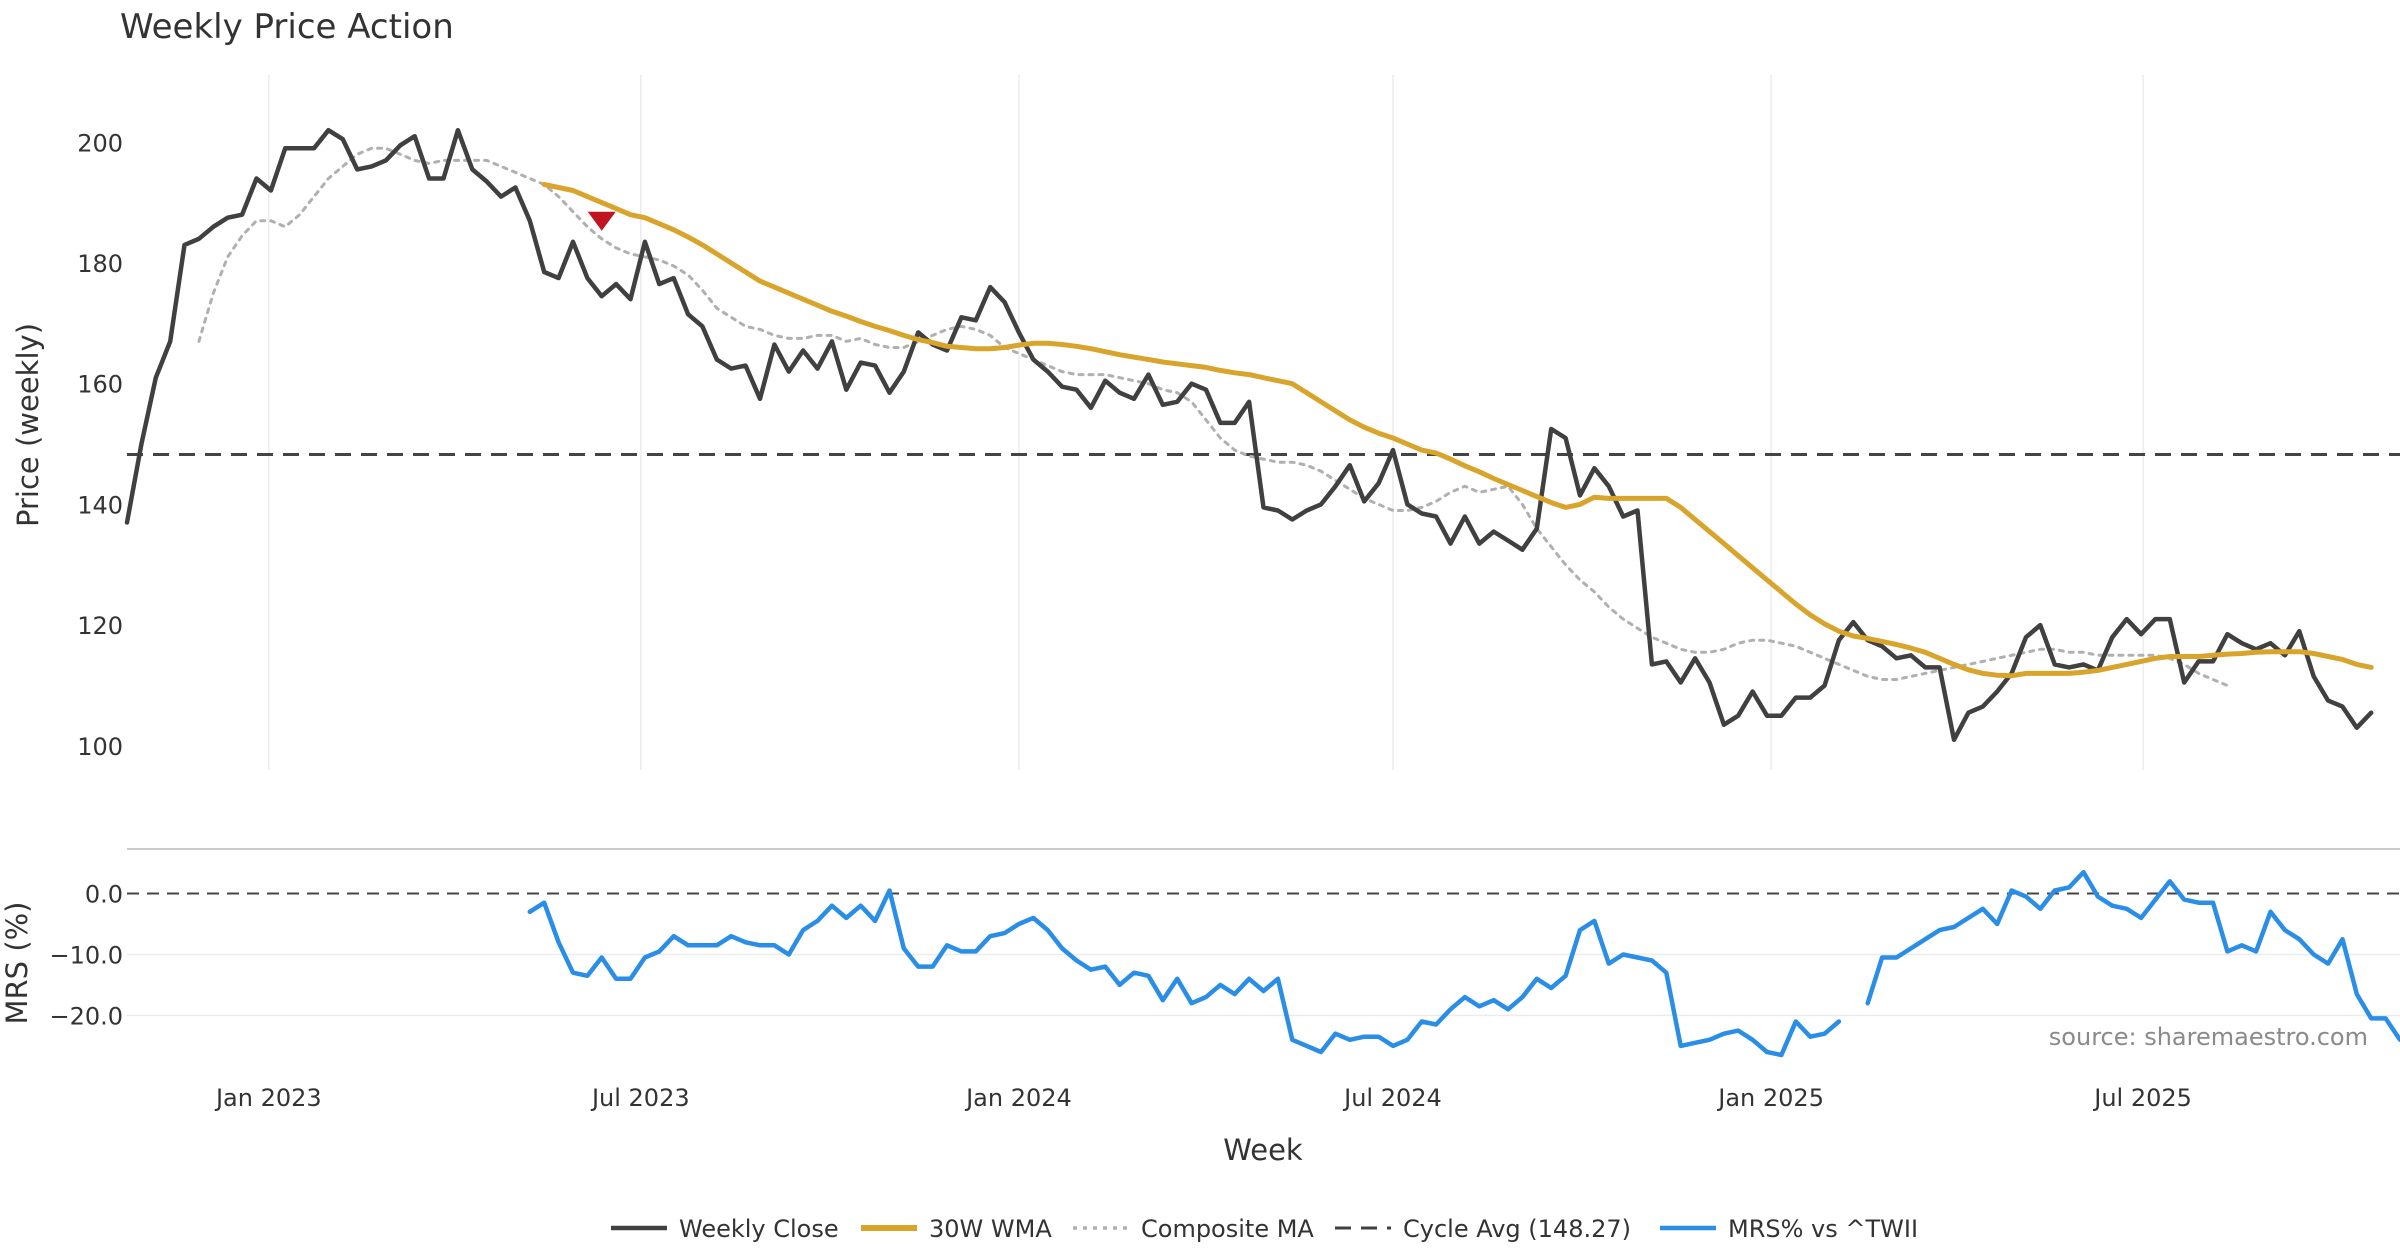 Image resolution: width=2400 pixels, height=1260 pixels. Describe the element at coordinates (86, 1016) in the screenshot. I see `mrs-y-tick-label: −20.0` at that location.